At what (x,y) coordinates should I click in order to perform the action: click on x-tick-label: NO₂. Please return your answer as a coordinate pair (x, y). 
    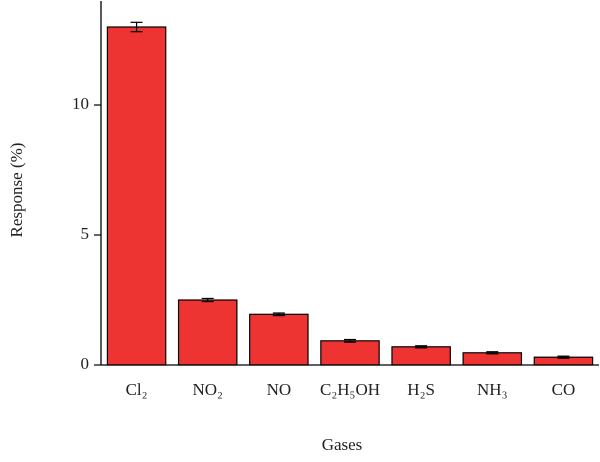
    Looking at the image, I should click on (207, 389).